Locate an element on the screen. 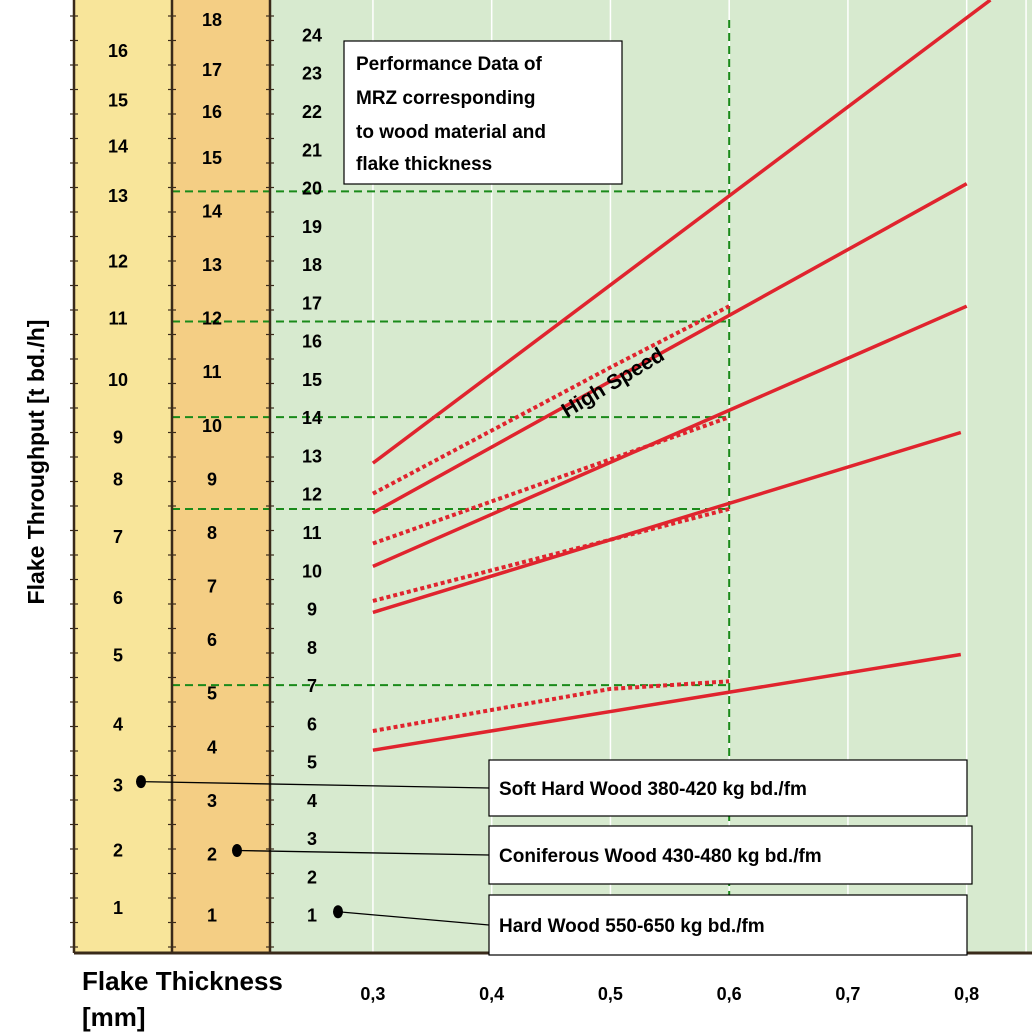 The image size is (1032, 1035). scale-tick-label: 24 is located at coordinates (312, 35).